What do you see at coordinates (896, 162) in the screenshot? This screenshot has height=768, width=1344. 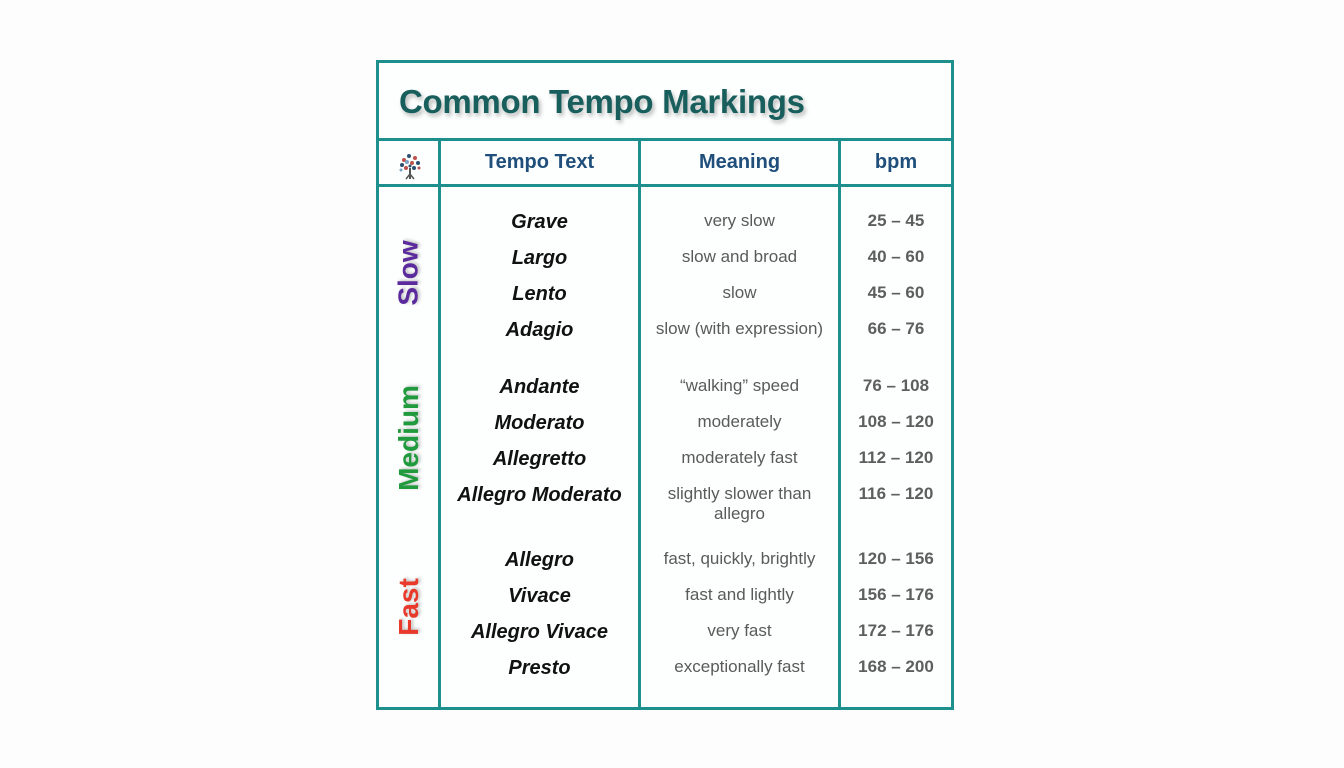 I see `header-bpm: bpm` at bounding box center [896, 162].